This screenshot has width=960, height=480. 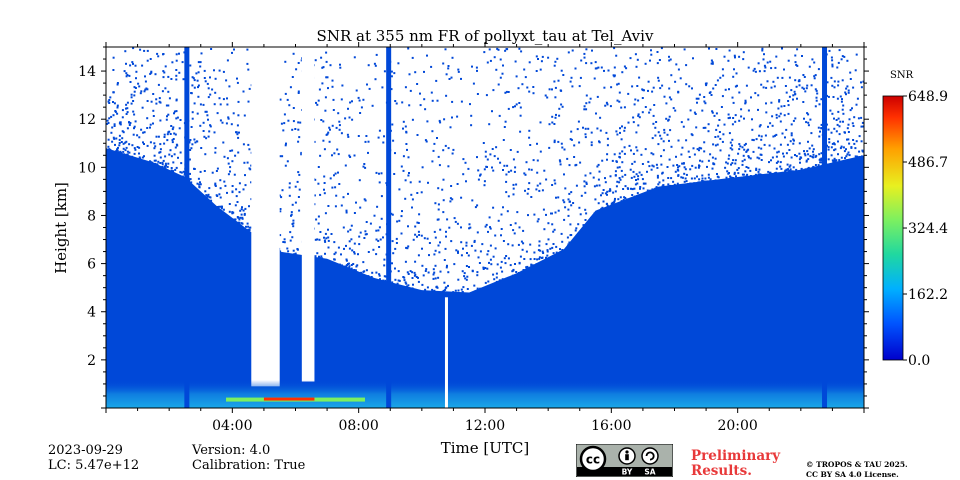 What do you see at coordinates (94, 465) in the screenshot?
I see `footer-lc-text: LC: 5.47e+12` at bounding box center [94, 465].